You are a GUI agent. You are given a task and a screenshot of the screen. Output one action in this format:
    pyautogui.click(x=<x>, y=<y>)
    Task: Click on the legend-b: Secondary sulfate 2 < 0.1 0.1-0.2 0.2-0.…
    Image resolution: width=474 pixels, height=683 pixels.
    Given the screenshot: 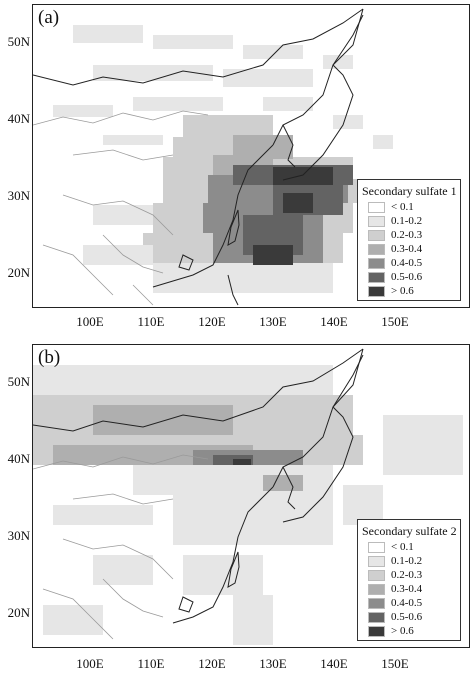 What is the action you would take?
    pyautogui.click(x=409, y=580)
    